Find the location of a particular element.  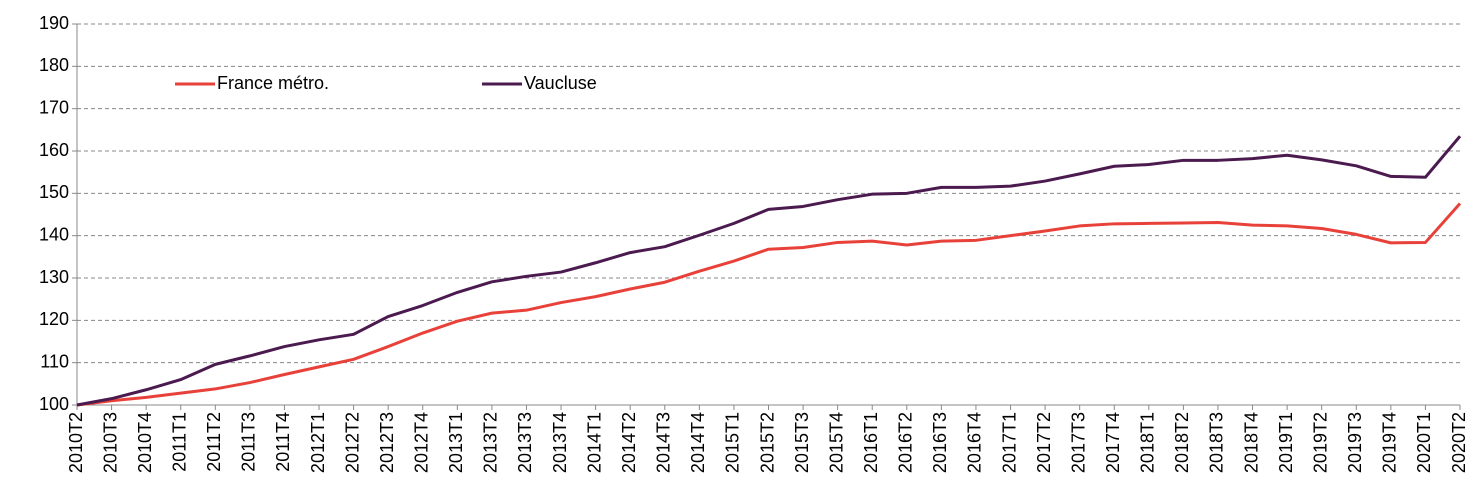

x-tick-label: 2014T3 is located at coordinates (664, 442).